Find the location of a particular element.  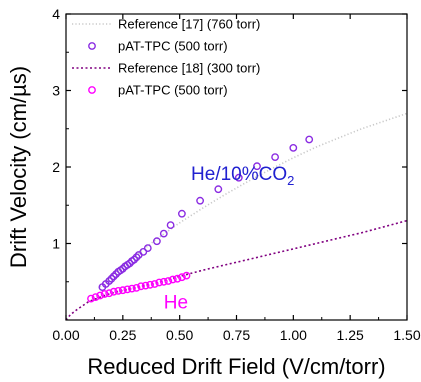

annotations-layer: He/10%CO2 He is located at coordinates (229, 239).